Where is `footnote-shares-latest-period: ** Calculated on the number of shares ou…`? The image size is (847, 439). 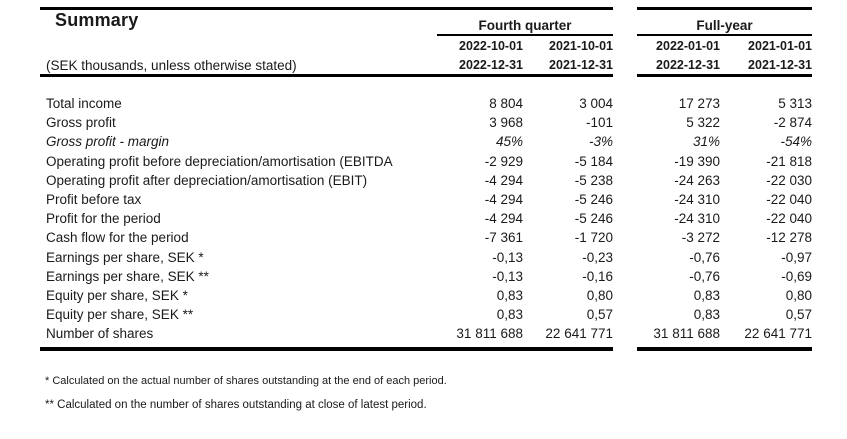 footnote-shares-latest-period: ** Calculated on the number of shares ou… is located at coordinates (236, 405).